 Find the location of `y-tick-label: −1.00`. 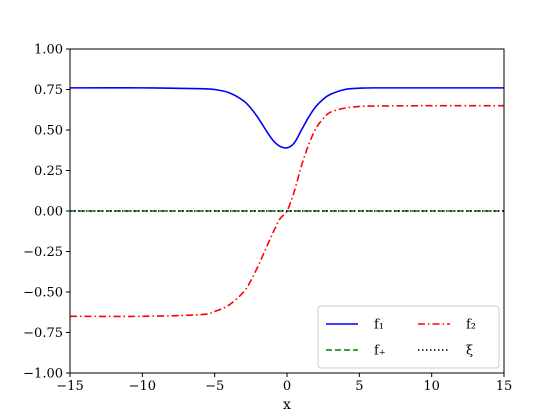

y-tick-label: −1.00 is located at coordinates (43, 374).